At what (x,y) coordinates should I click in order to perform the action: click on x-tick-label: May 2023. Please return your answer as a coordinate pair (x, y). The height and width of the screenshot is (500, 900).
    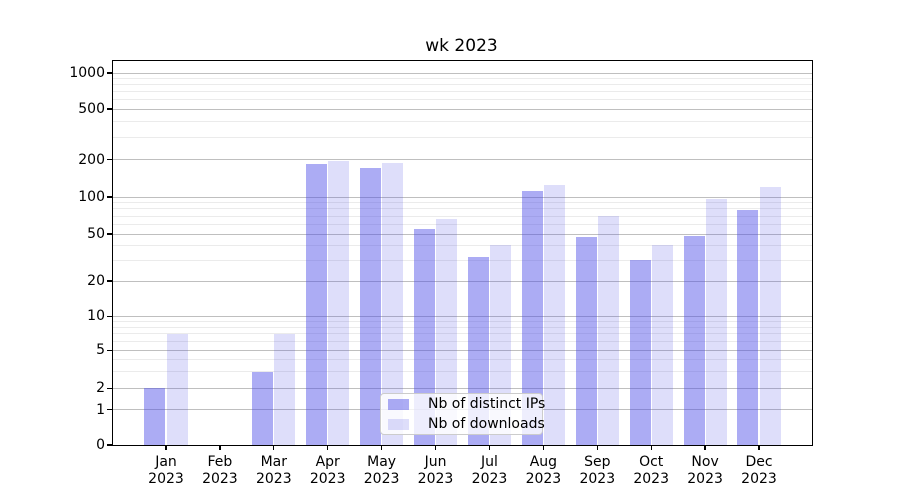
    Looking at the image, I should click on (381, 470).